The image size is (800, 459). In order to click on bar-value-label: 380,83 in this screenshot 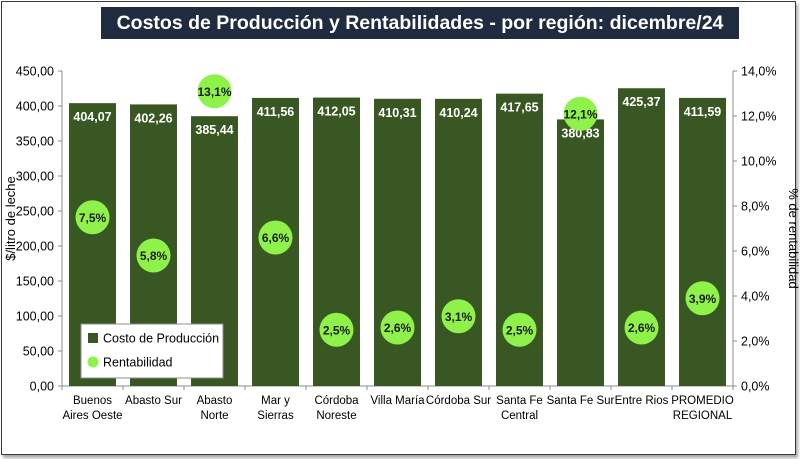, I will do `click(580, 133)`.